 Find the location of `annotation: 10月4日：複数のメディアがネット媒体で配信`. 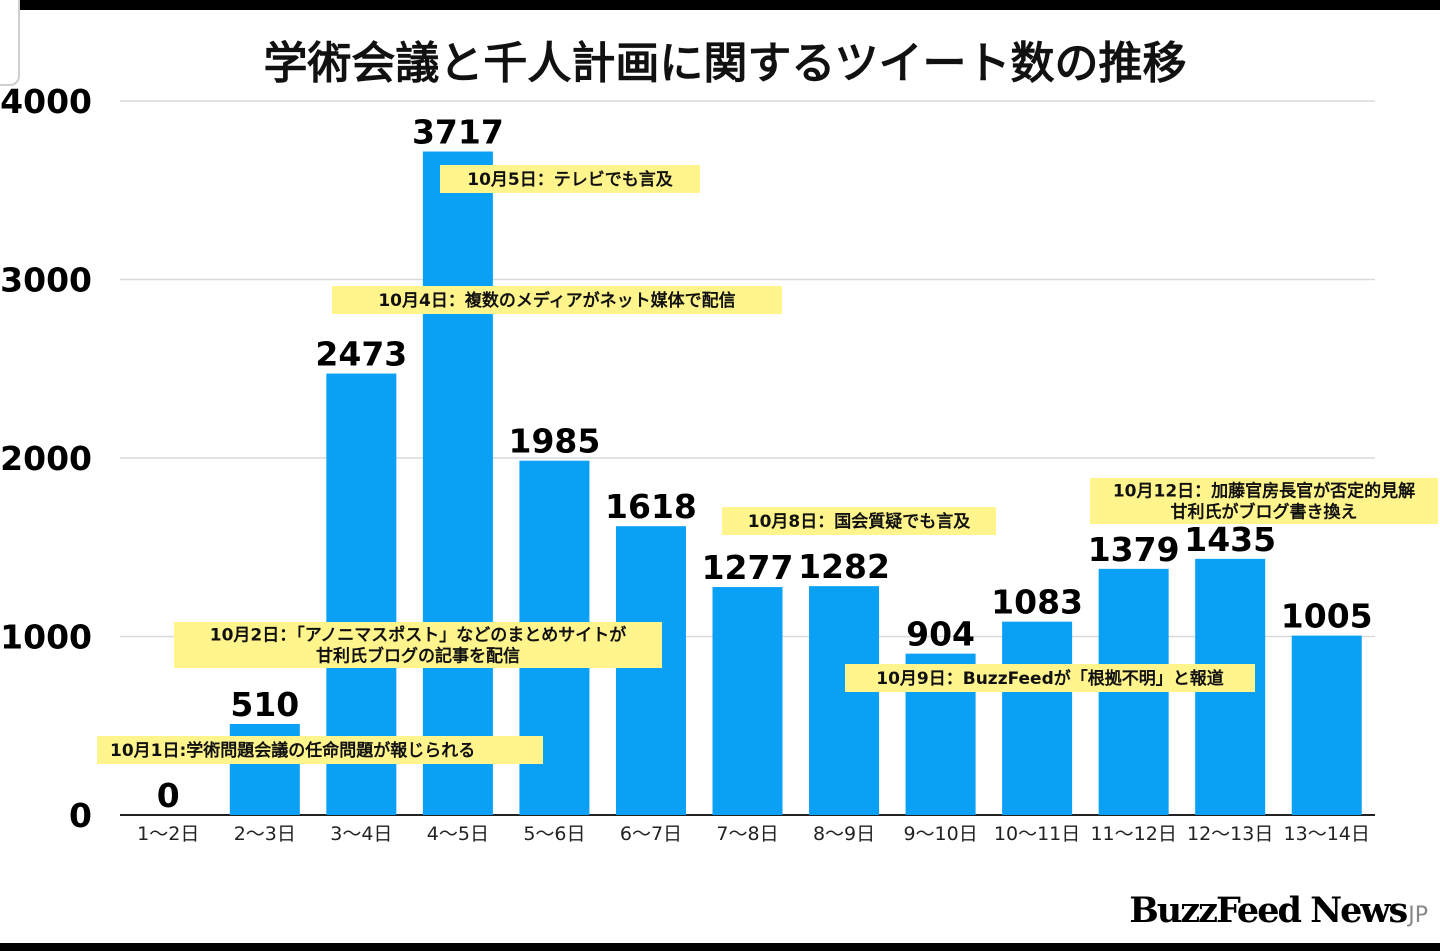

annotation: 10月4日：複数のメディアがネット媒体で配信 is located at coordinates (557, 300).